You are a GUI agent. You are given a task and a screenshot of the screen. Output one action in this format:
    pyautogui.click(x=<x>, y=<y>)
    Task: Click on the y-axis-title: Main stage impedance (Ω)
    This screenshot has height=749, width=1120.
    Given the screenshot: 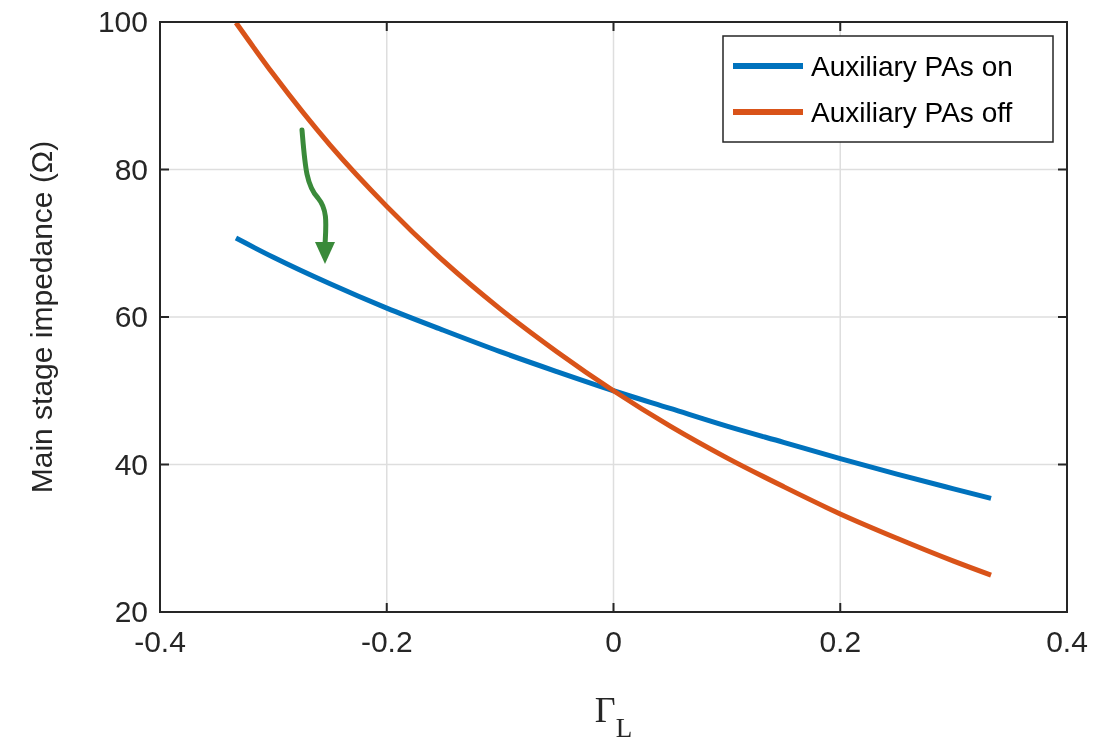 What is the action you would take?
    pyautogui.click(x=41, y=317)
    